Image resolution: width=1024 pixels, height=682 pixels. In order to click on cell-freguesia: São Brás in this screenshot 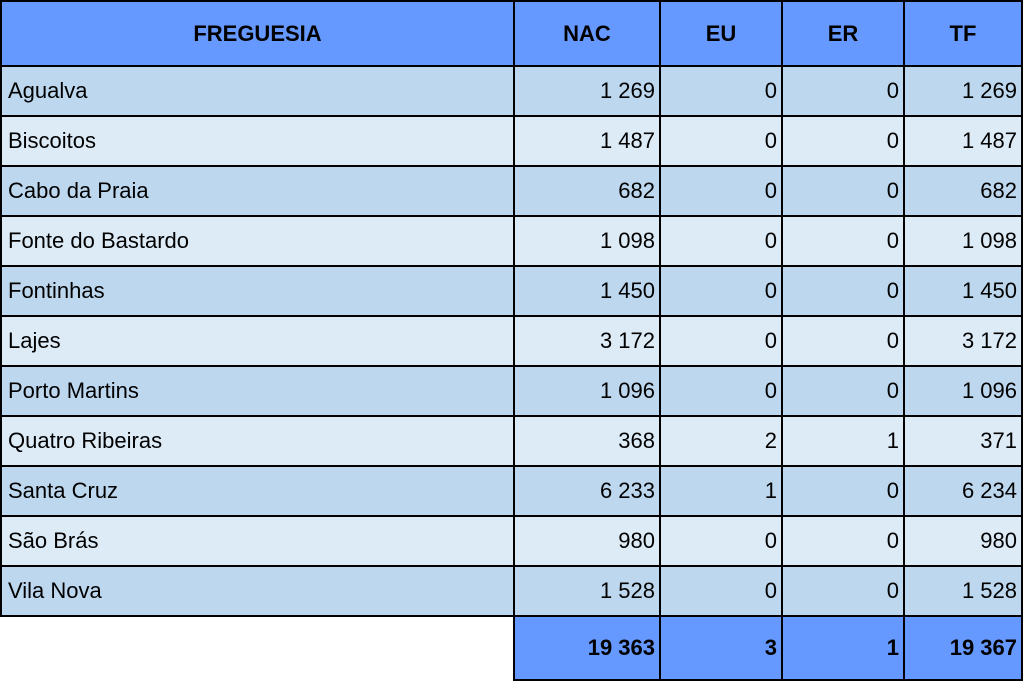, I will do `click(257, 541)`.